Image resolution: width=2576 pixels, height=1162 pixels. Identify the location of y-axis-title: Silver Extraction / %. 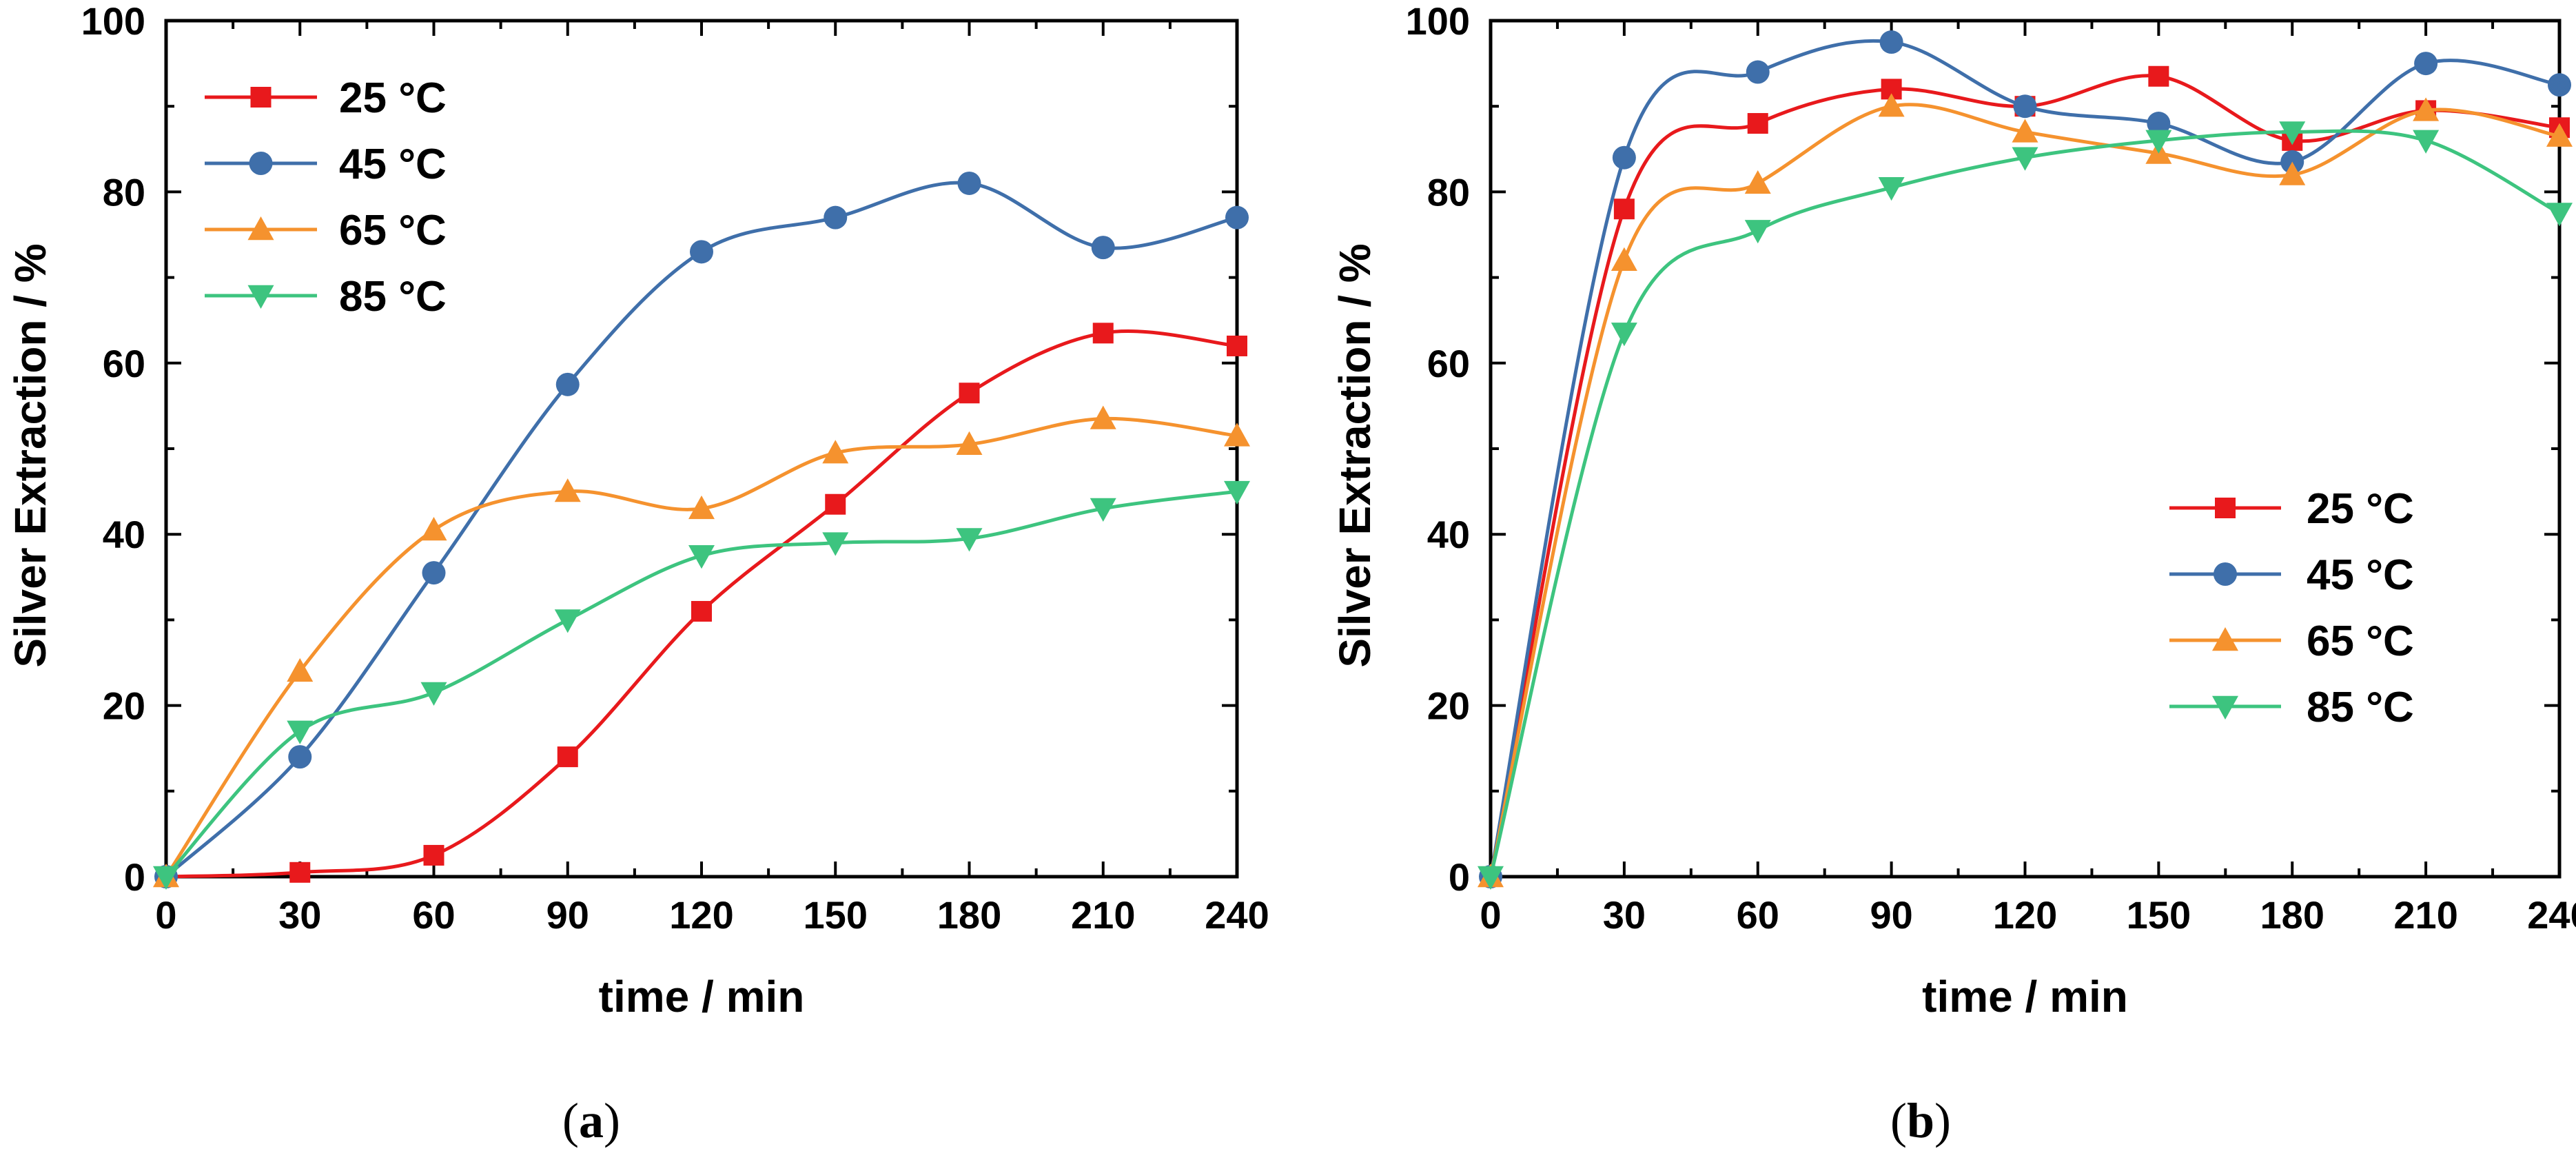
(30, 455).